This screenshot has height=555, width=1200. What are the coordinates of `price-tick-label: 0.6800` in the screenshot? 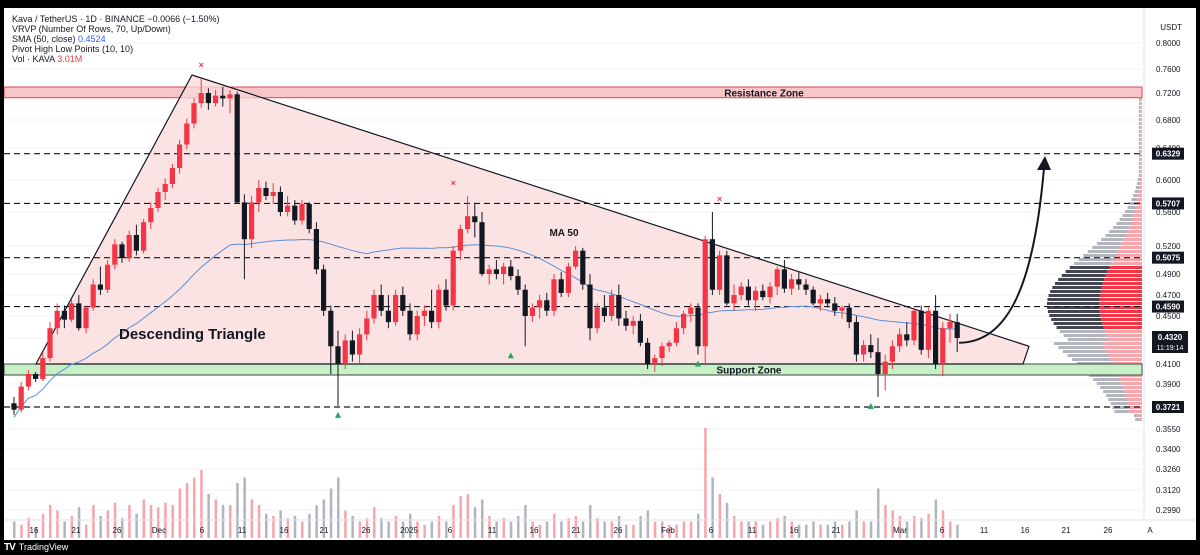 It's located at (1168, 120).